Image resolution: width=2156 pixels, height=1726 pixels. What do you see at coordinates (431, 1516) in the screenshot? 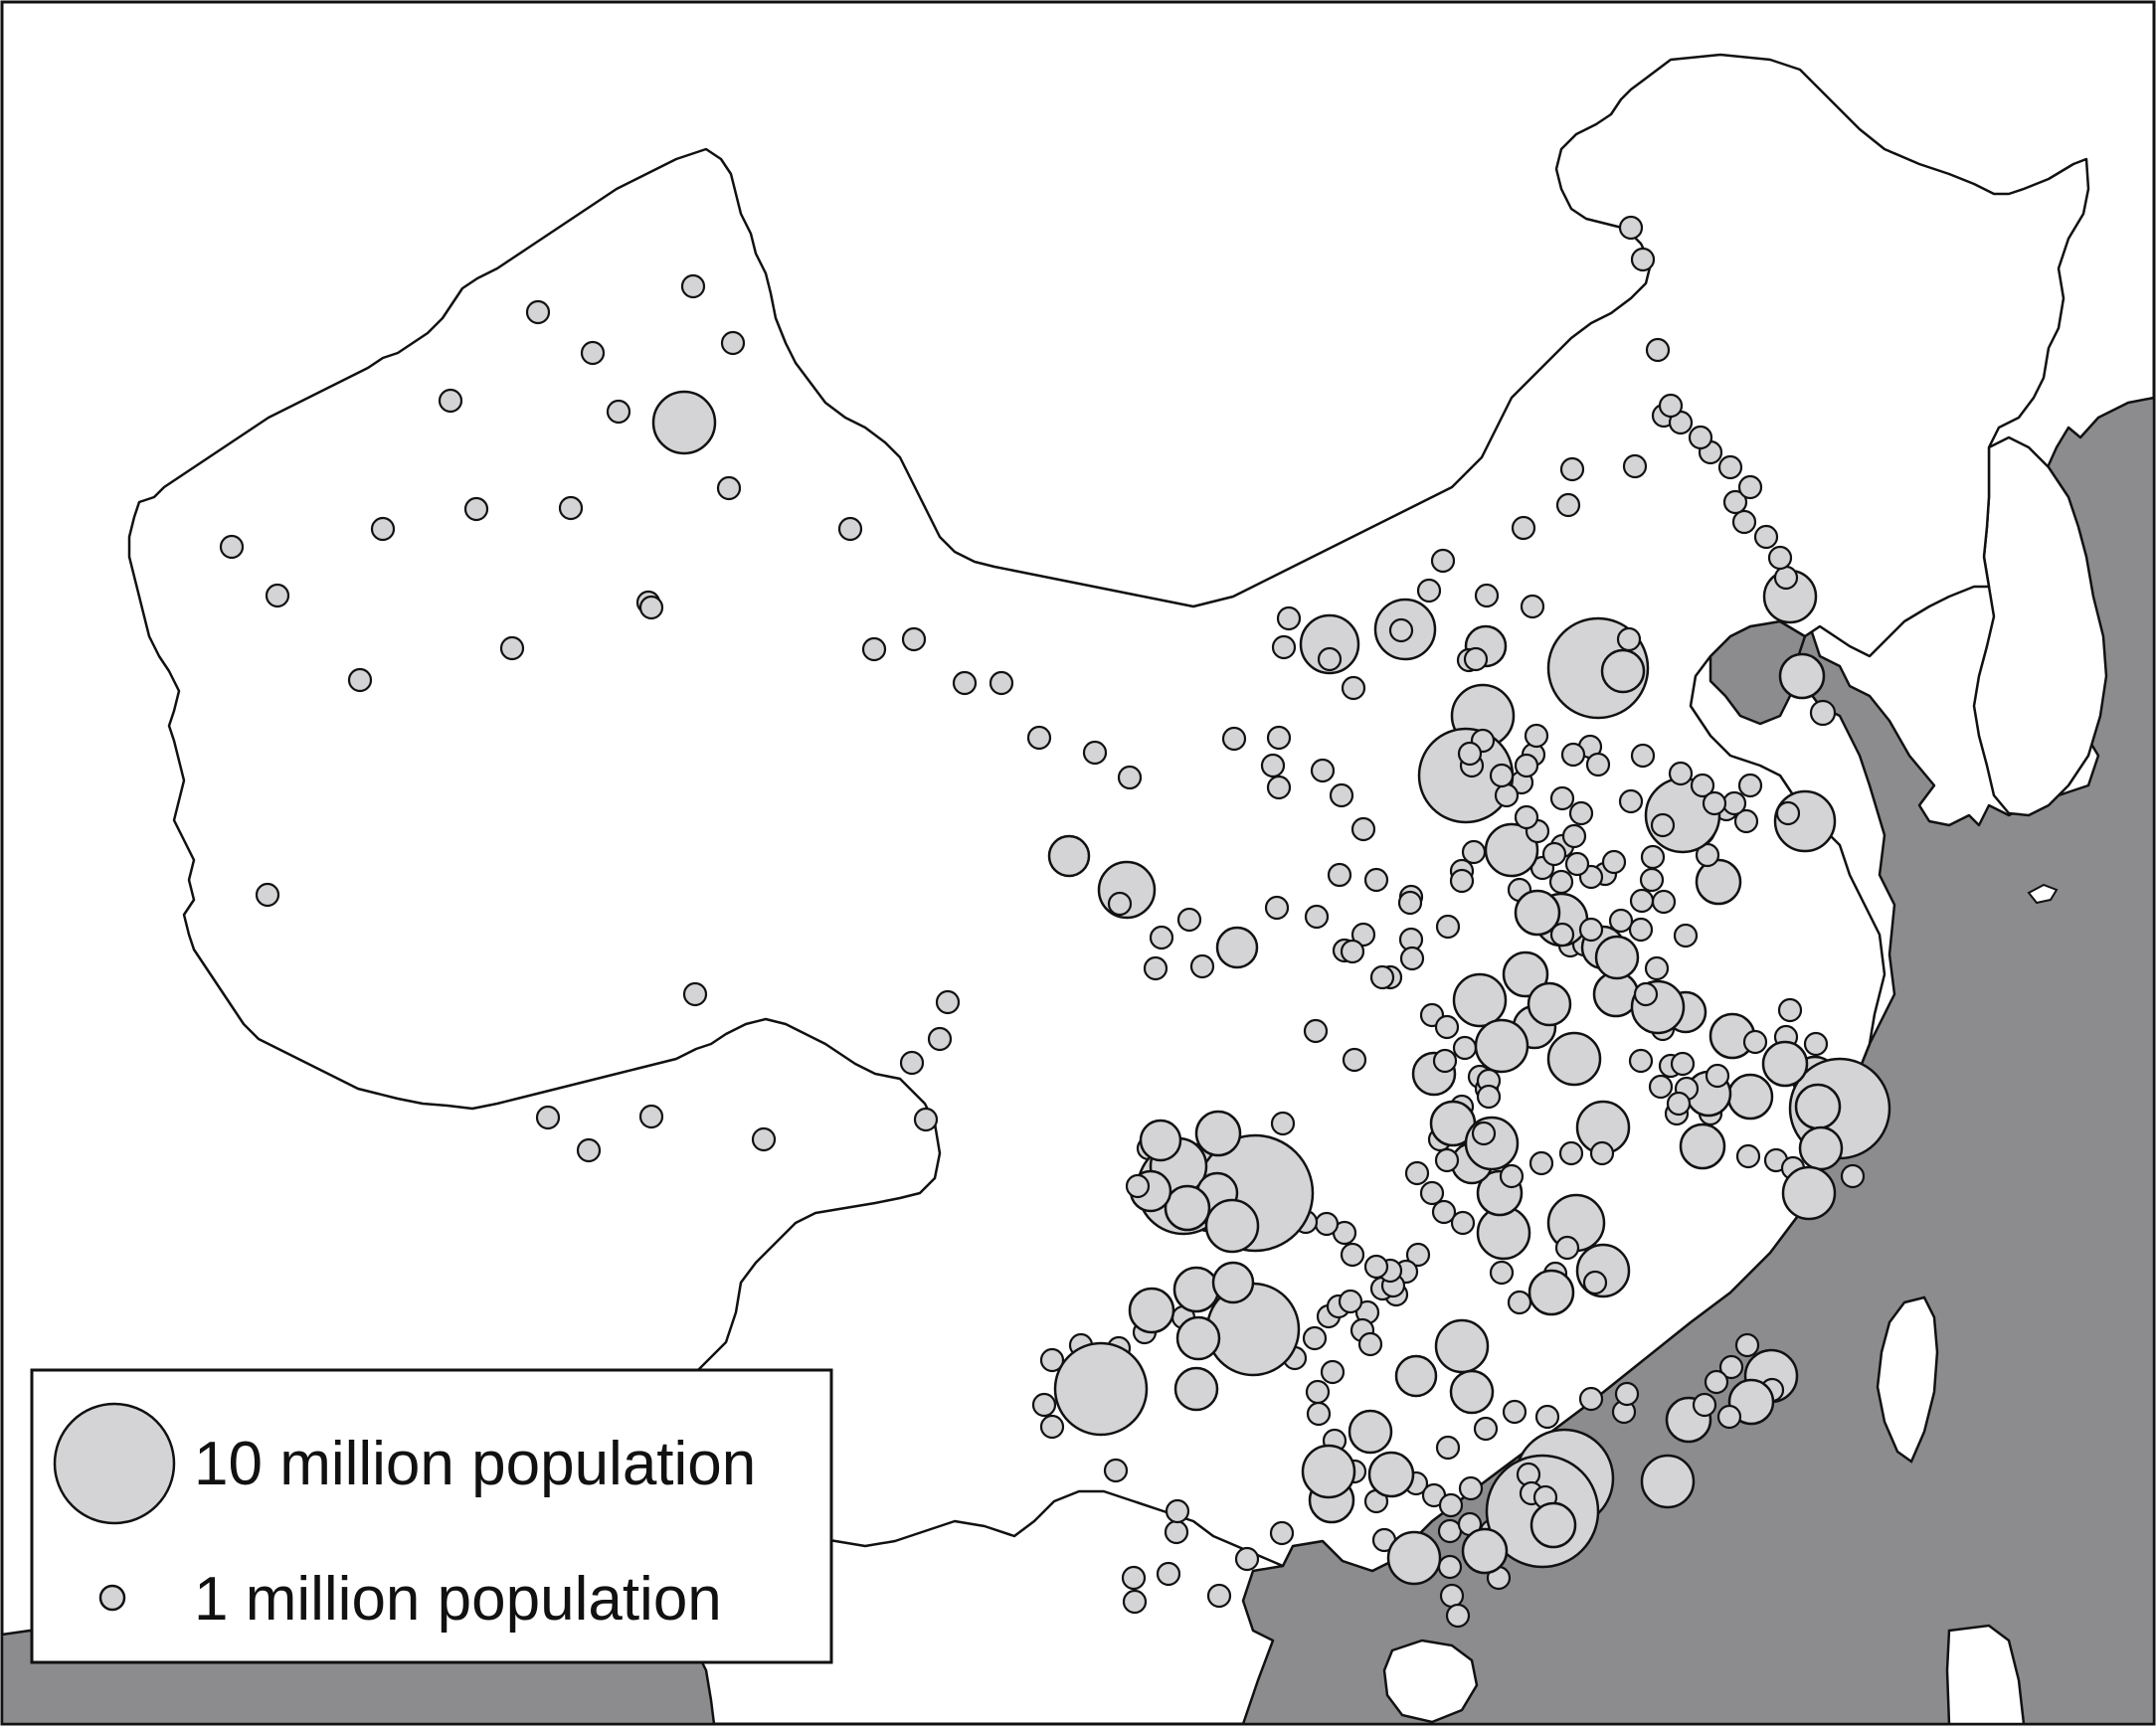
I see `legend` at bounding box center [431, 1516].